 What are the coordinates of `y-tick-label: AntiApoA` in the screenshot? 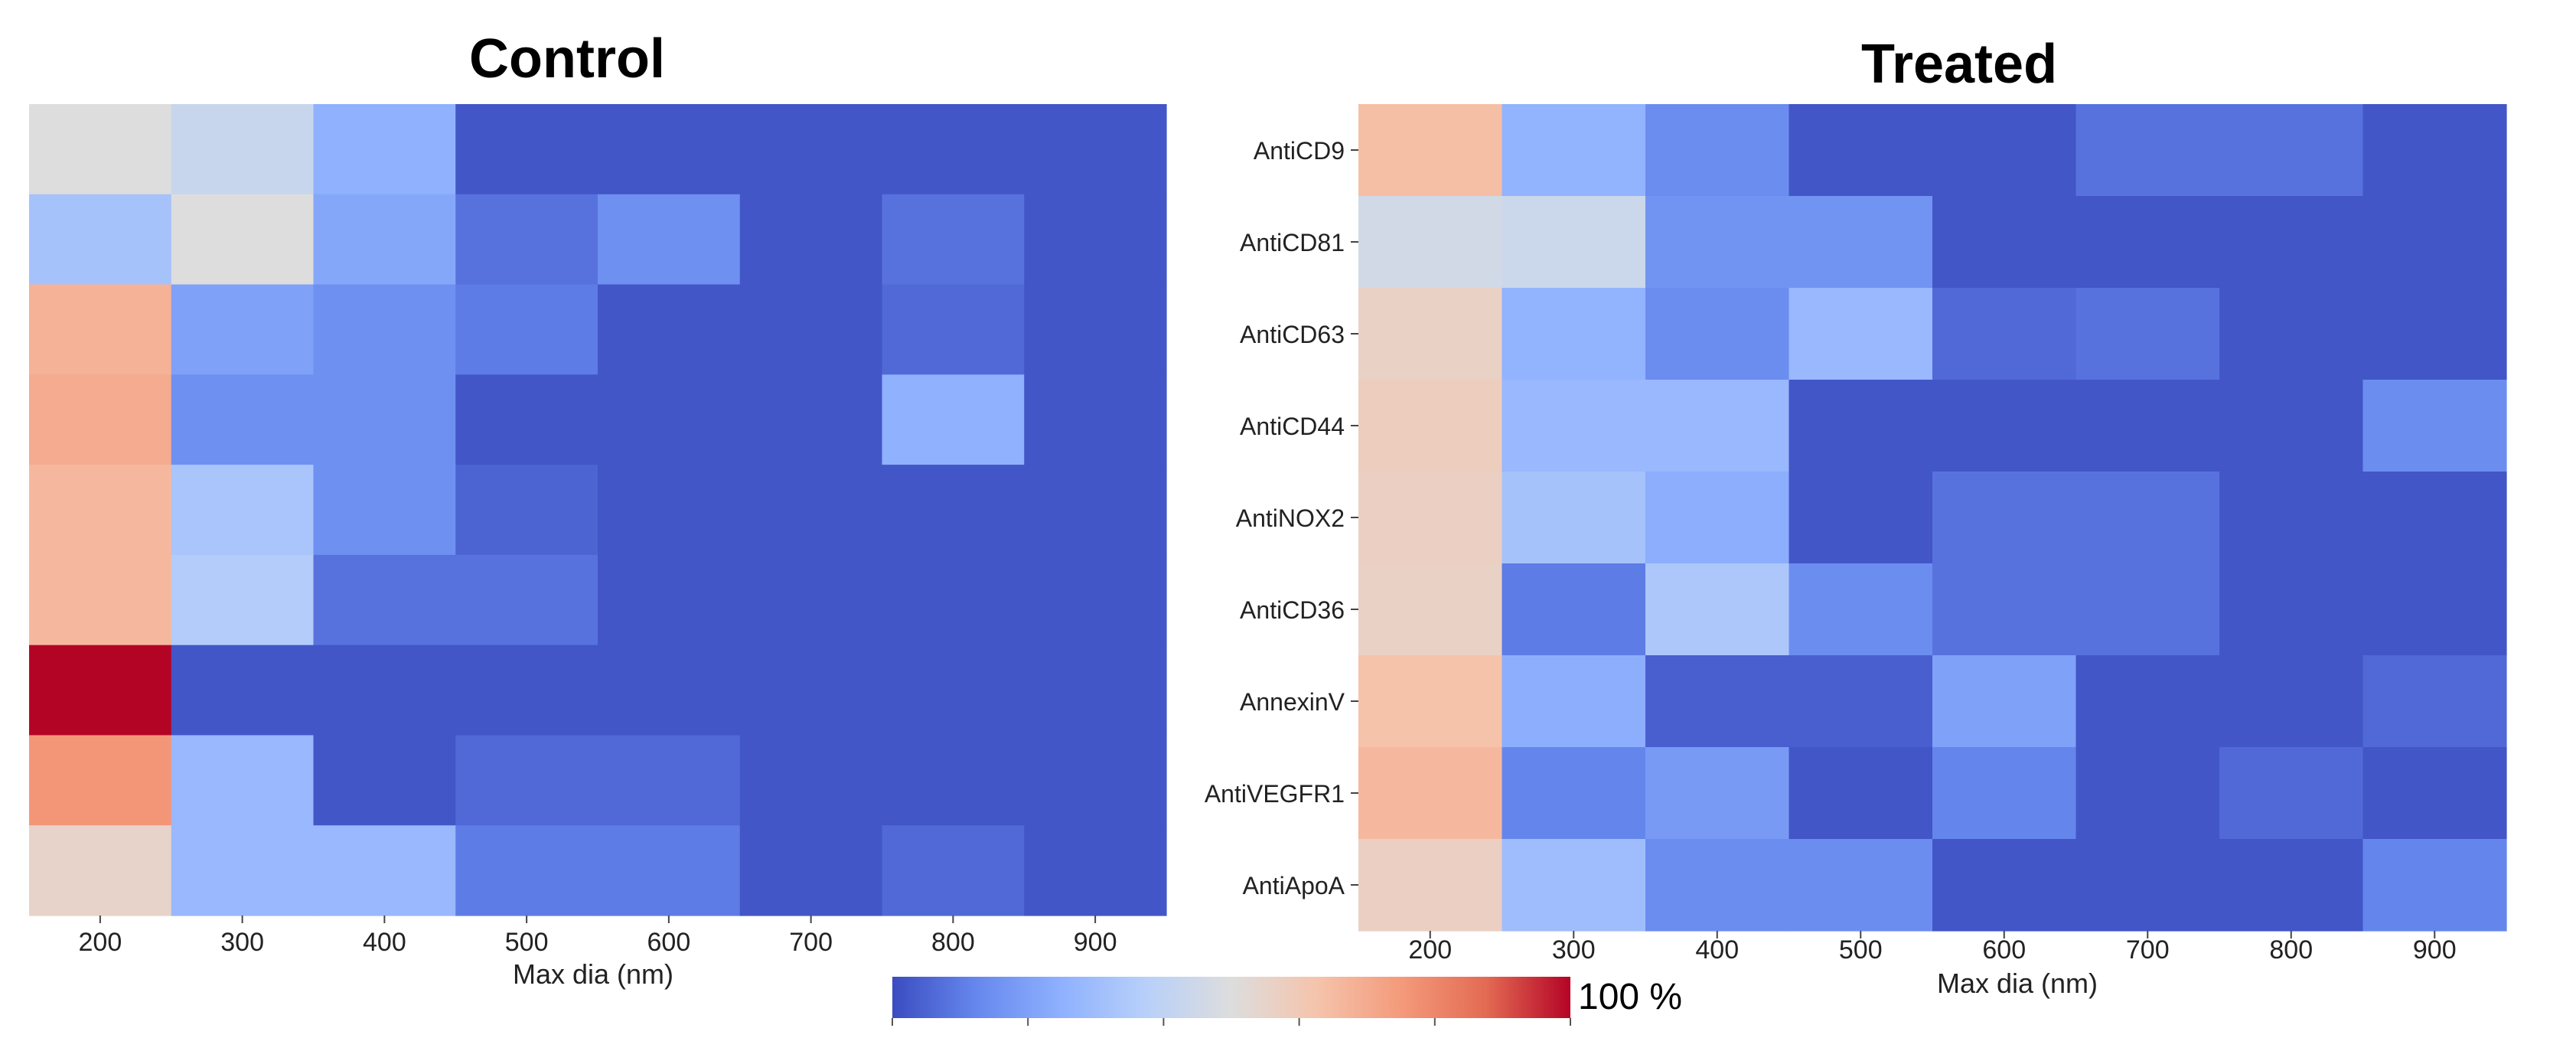 It's located at (1294, 885).